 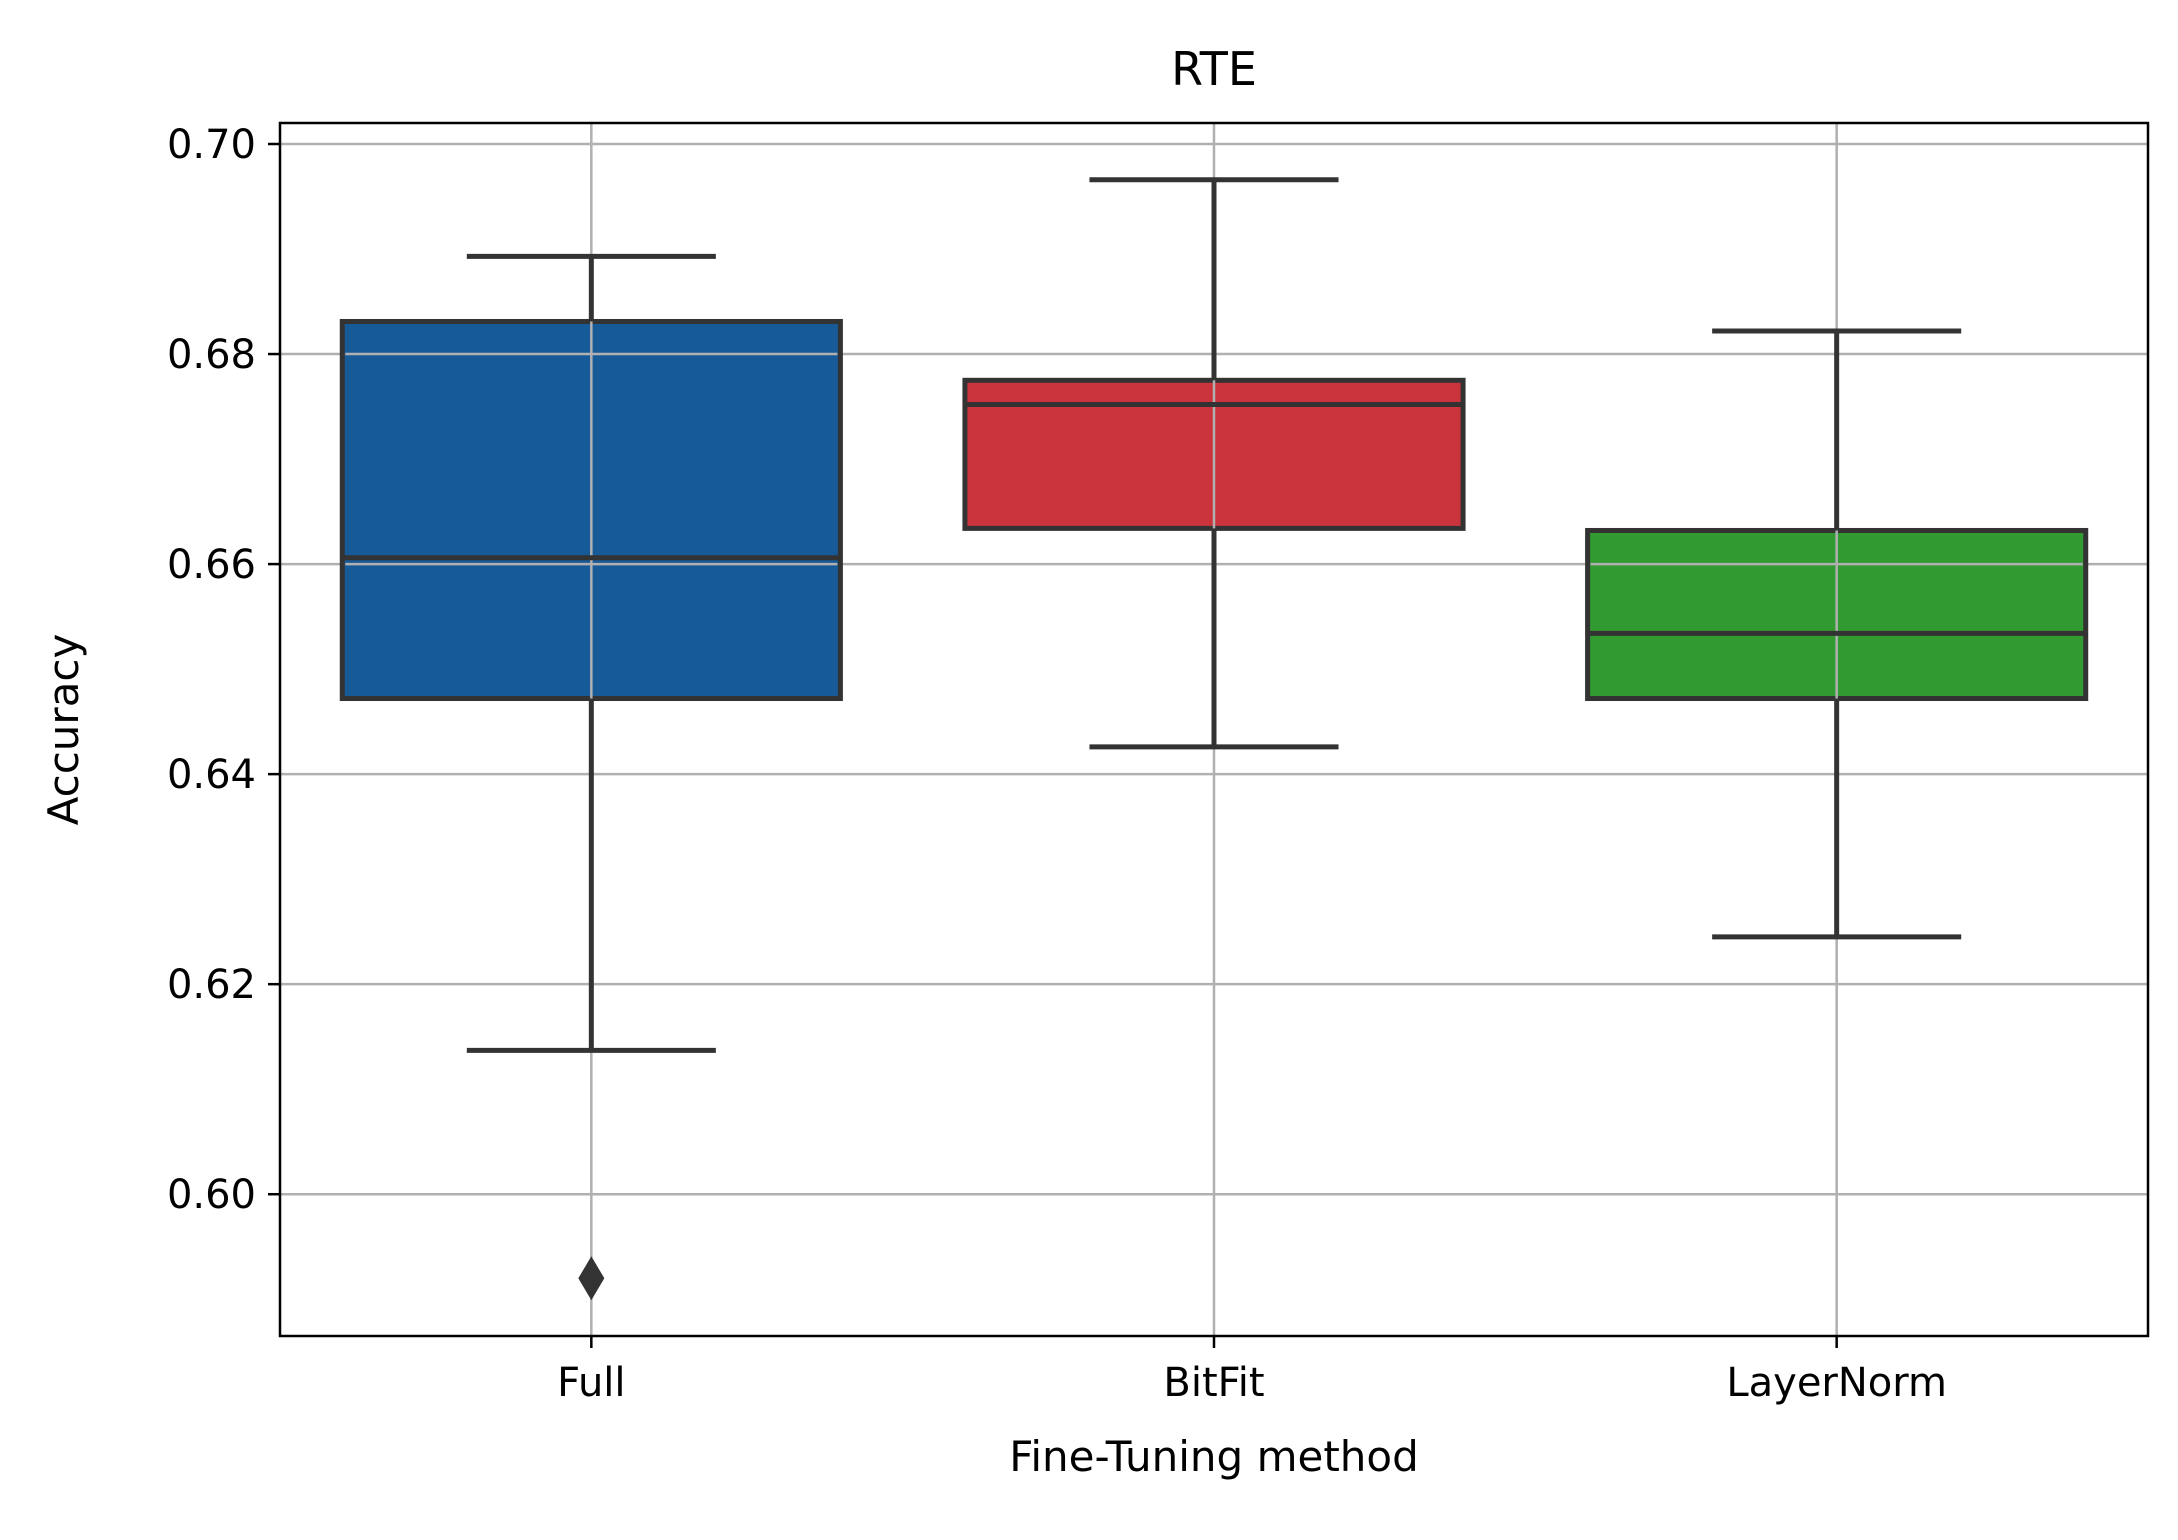 I want to click on y-tick-label: 0.60, so click(x=211, y=1195).